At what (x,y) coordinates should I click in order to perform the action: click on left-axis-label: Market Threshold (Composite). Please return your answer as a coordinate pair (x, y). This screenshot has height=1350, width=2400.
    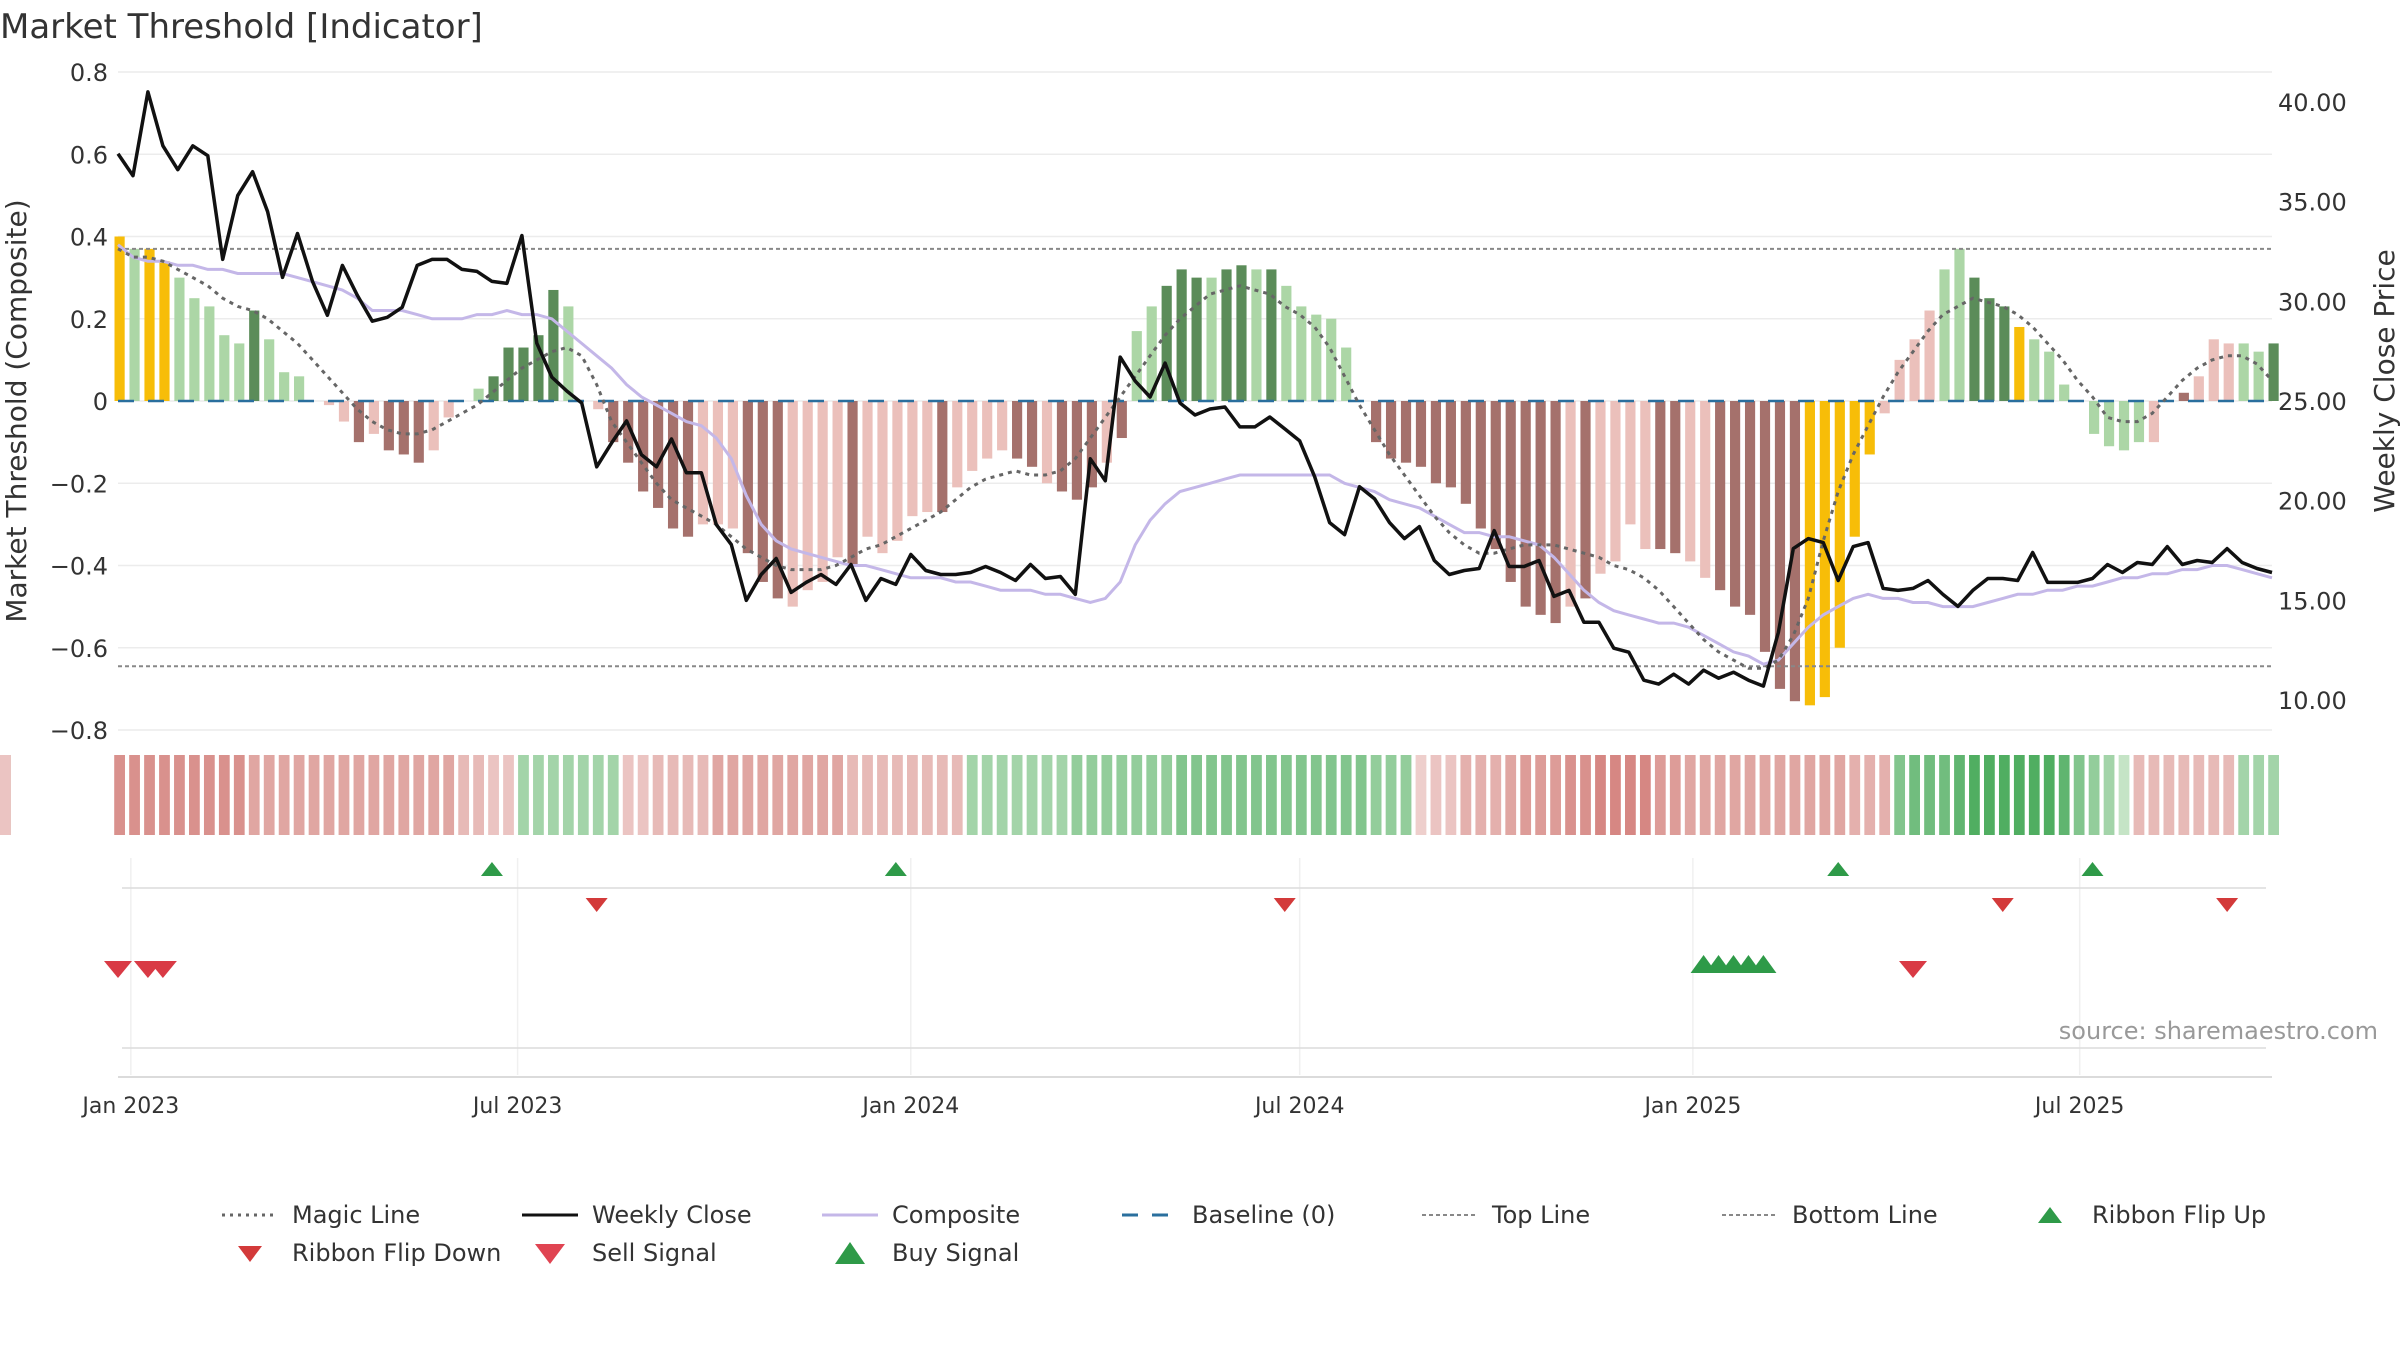
    Looking at the image, I should click on (16, 410).